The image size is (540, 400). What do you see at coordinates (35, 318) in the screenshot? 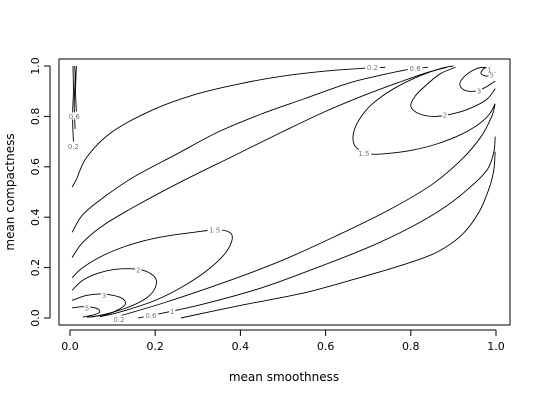
I see `y-tick-label: 0.0` at bounding box center [35, 318].